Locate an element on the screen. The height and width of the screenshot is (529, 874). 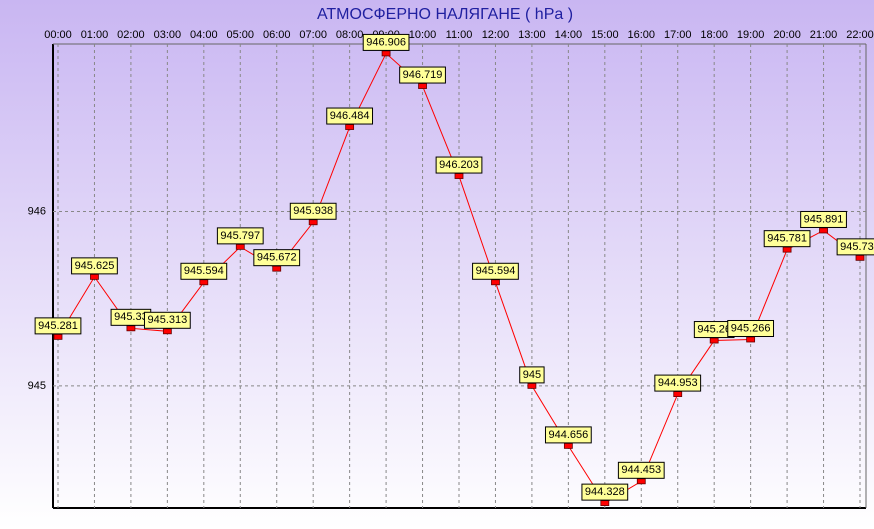
value-label: 945.266 is located at coordinates (751, 328).